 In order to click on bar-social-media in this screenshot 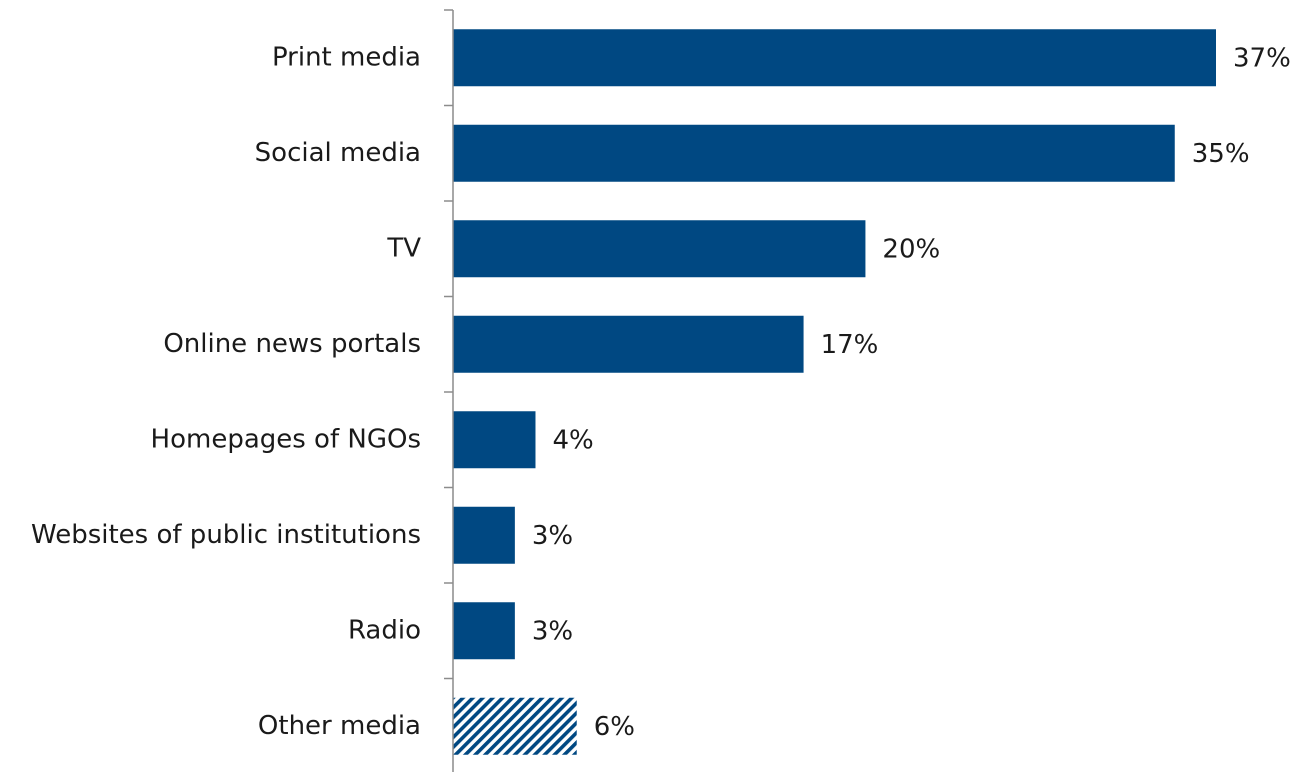, I will do `click(814, 153)`.